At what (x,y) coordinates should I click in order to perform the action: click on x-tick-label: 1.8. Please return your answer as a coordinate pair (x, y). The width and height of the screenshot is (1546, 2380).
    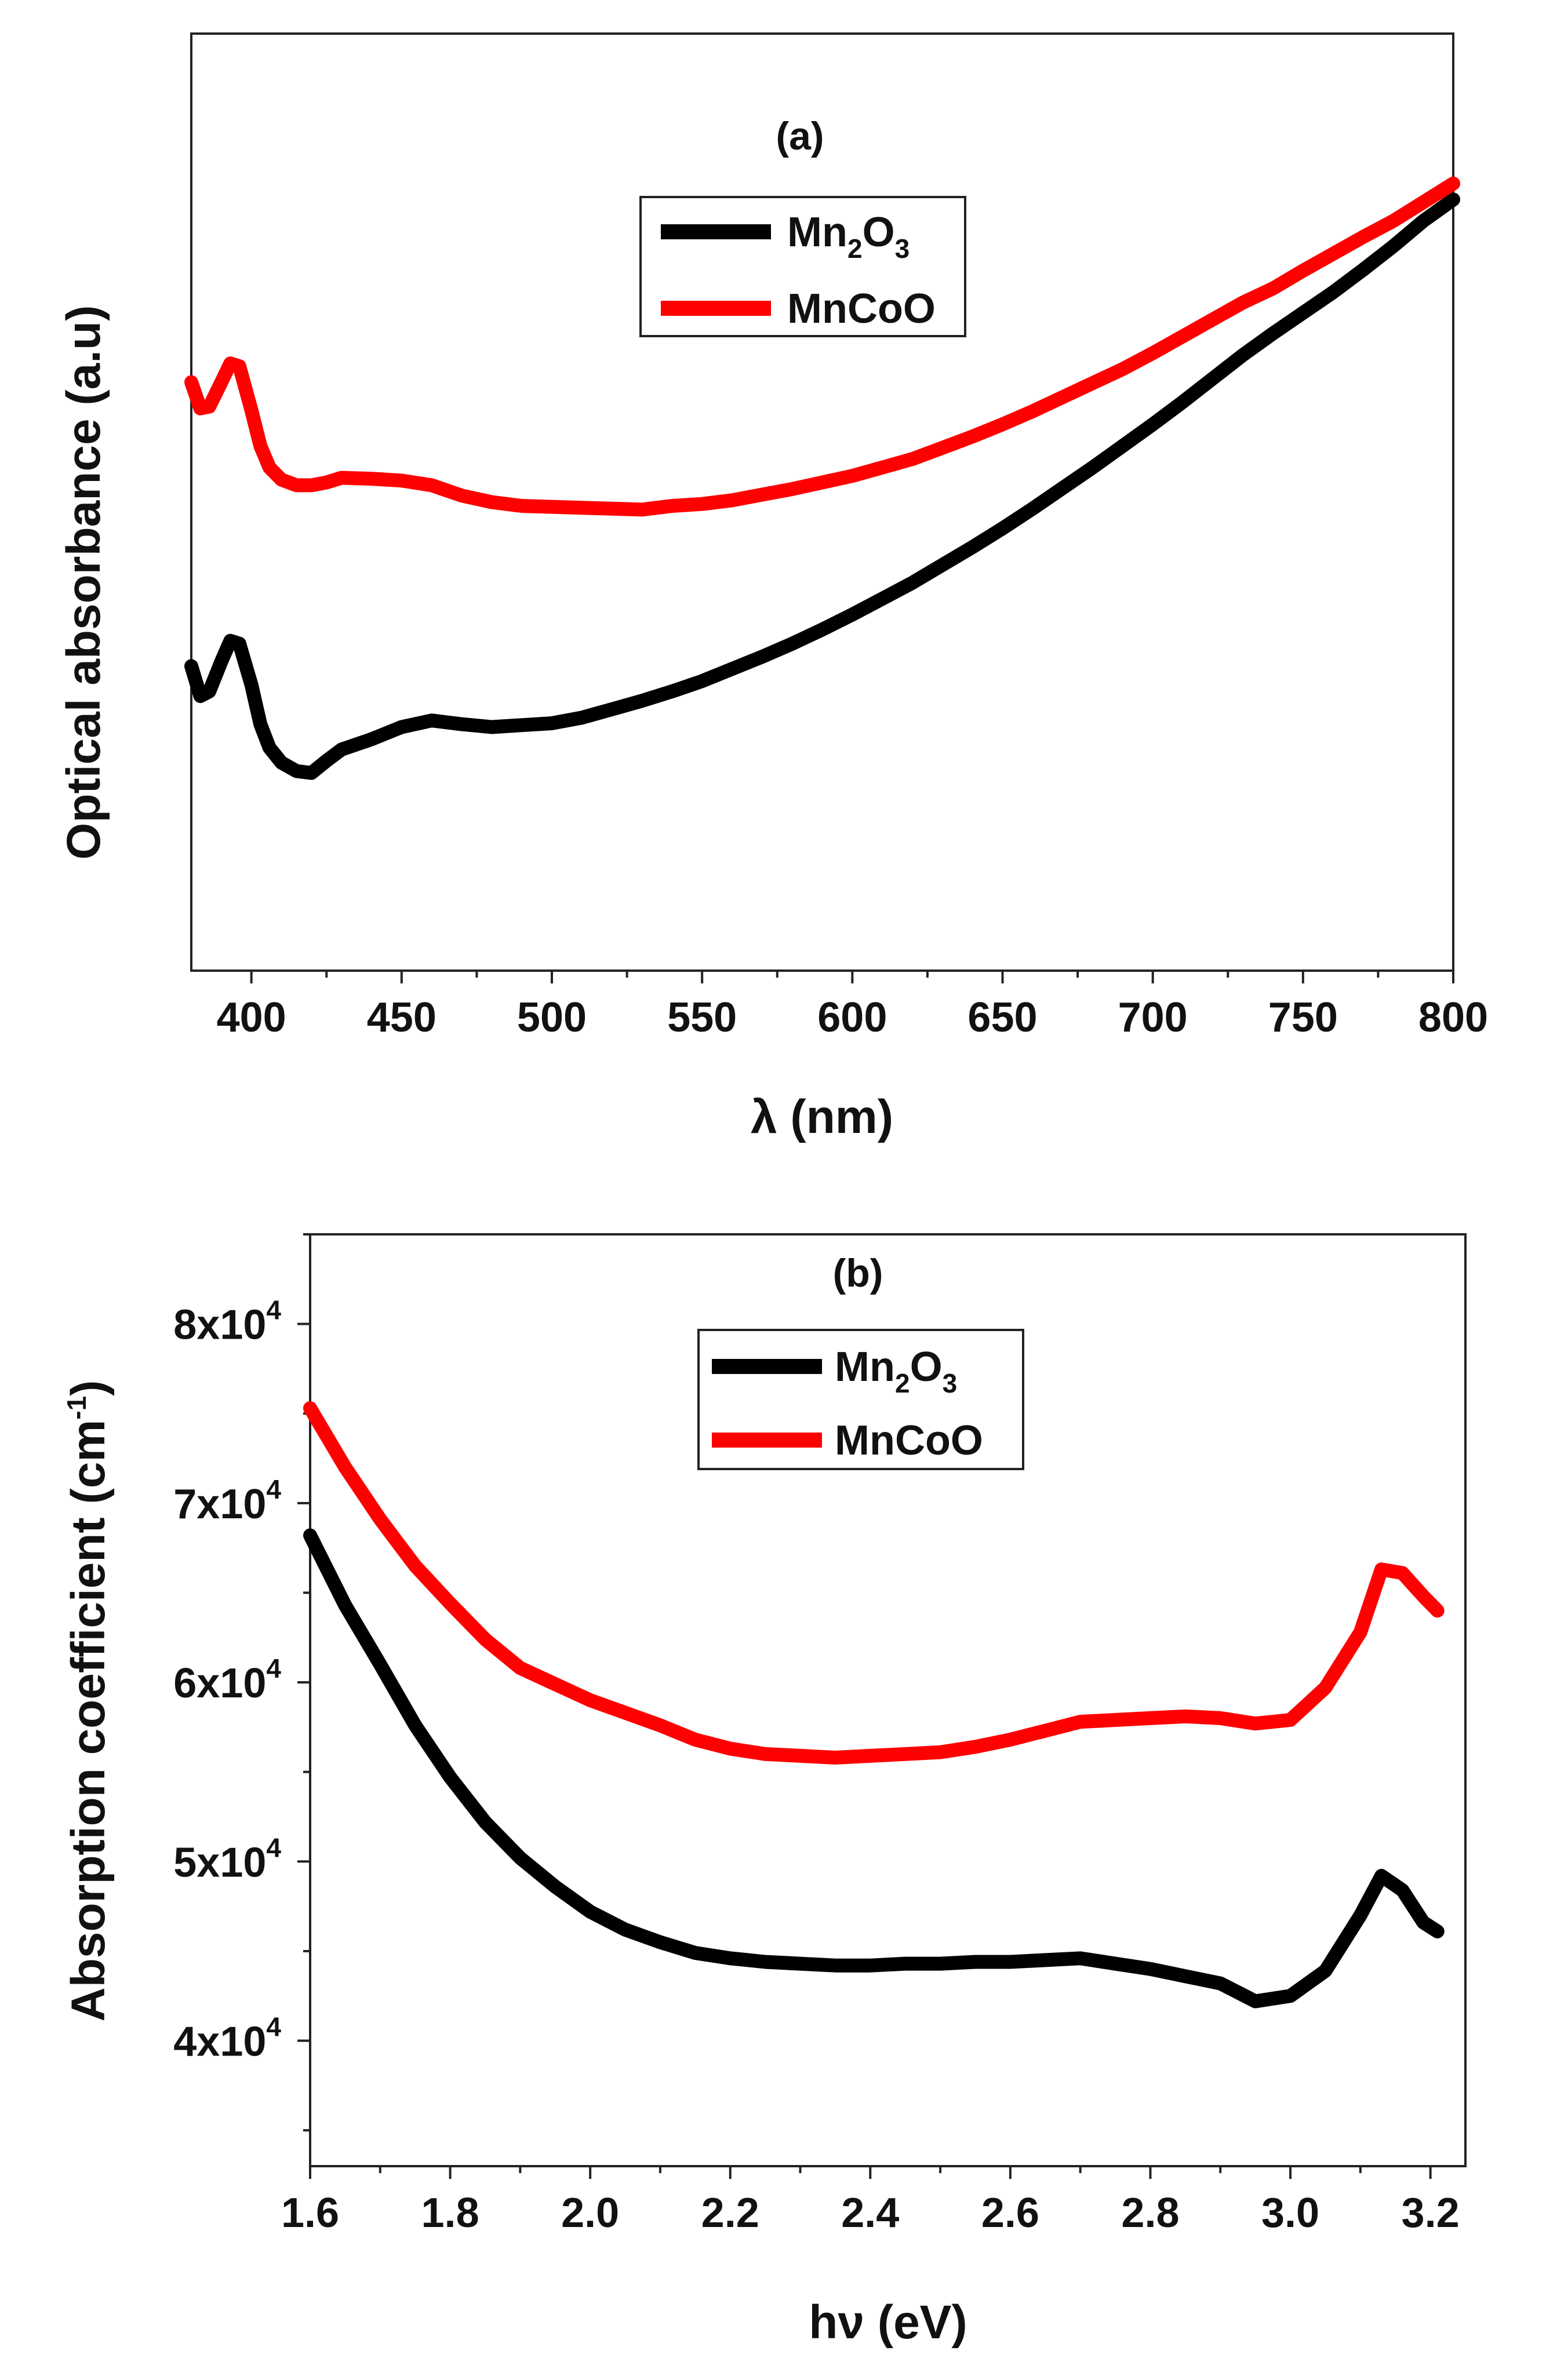
    Looking at the image, I should click on (450, 2213).